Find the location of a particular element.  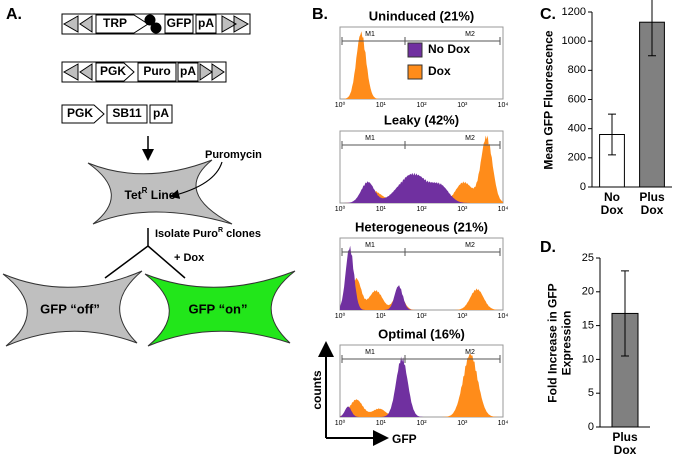

panel-label: C. is located at coordinates (548, 14).